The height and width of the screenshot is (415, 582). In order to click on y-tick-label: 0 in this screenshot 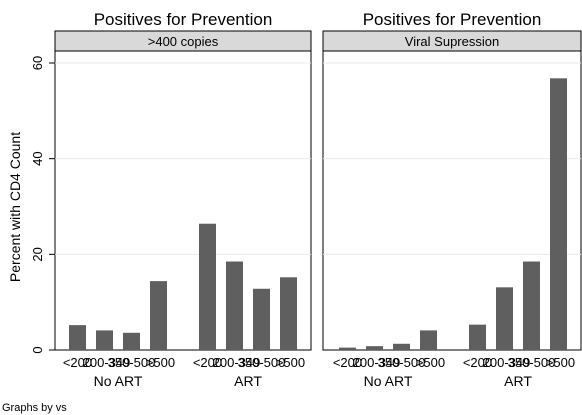, I will do `click(37, 349)`.